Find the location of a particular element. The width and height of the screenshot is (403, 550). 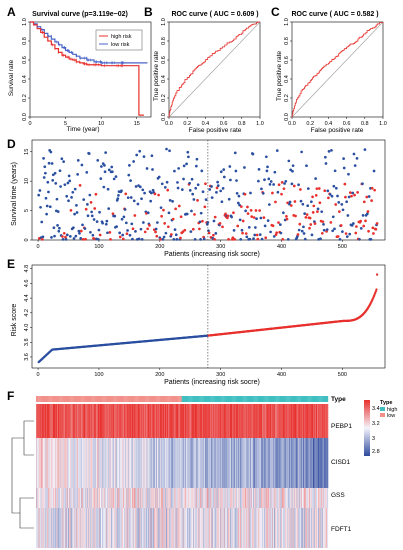

roc-b-ytick-label: 0.0 is located at coordinates (164, 117).